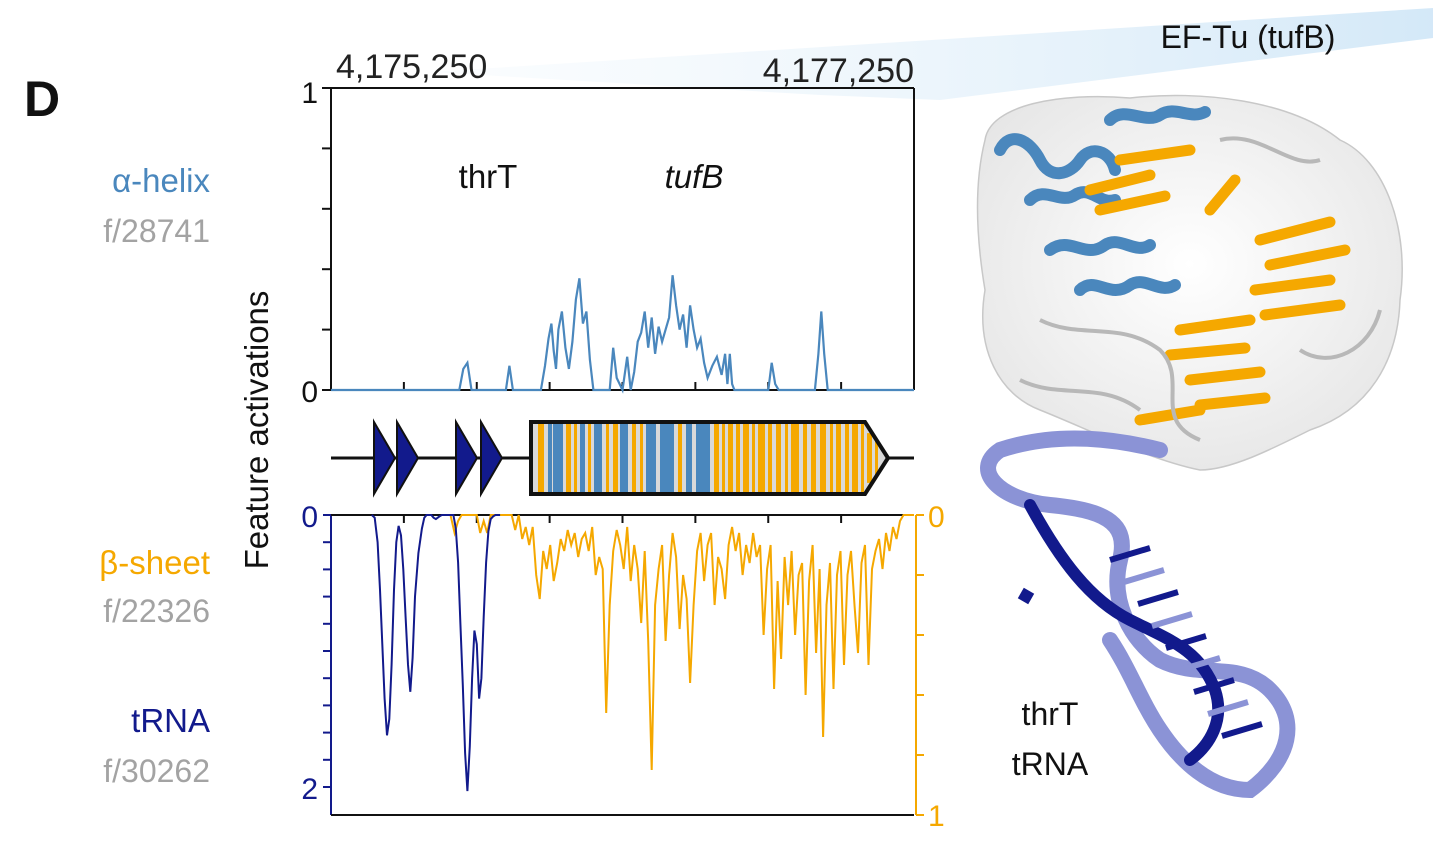 The height and width of the screenshot is (841, 1433). Describe the element at coordinates (1124, 632) in the screenshot. I see `trna-backbone-dark` at that location.